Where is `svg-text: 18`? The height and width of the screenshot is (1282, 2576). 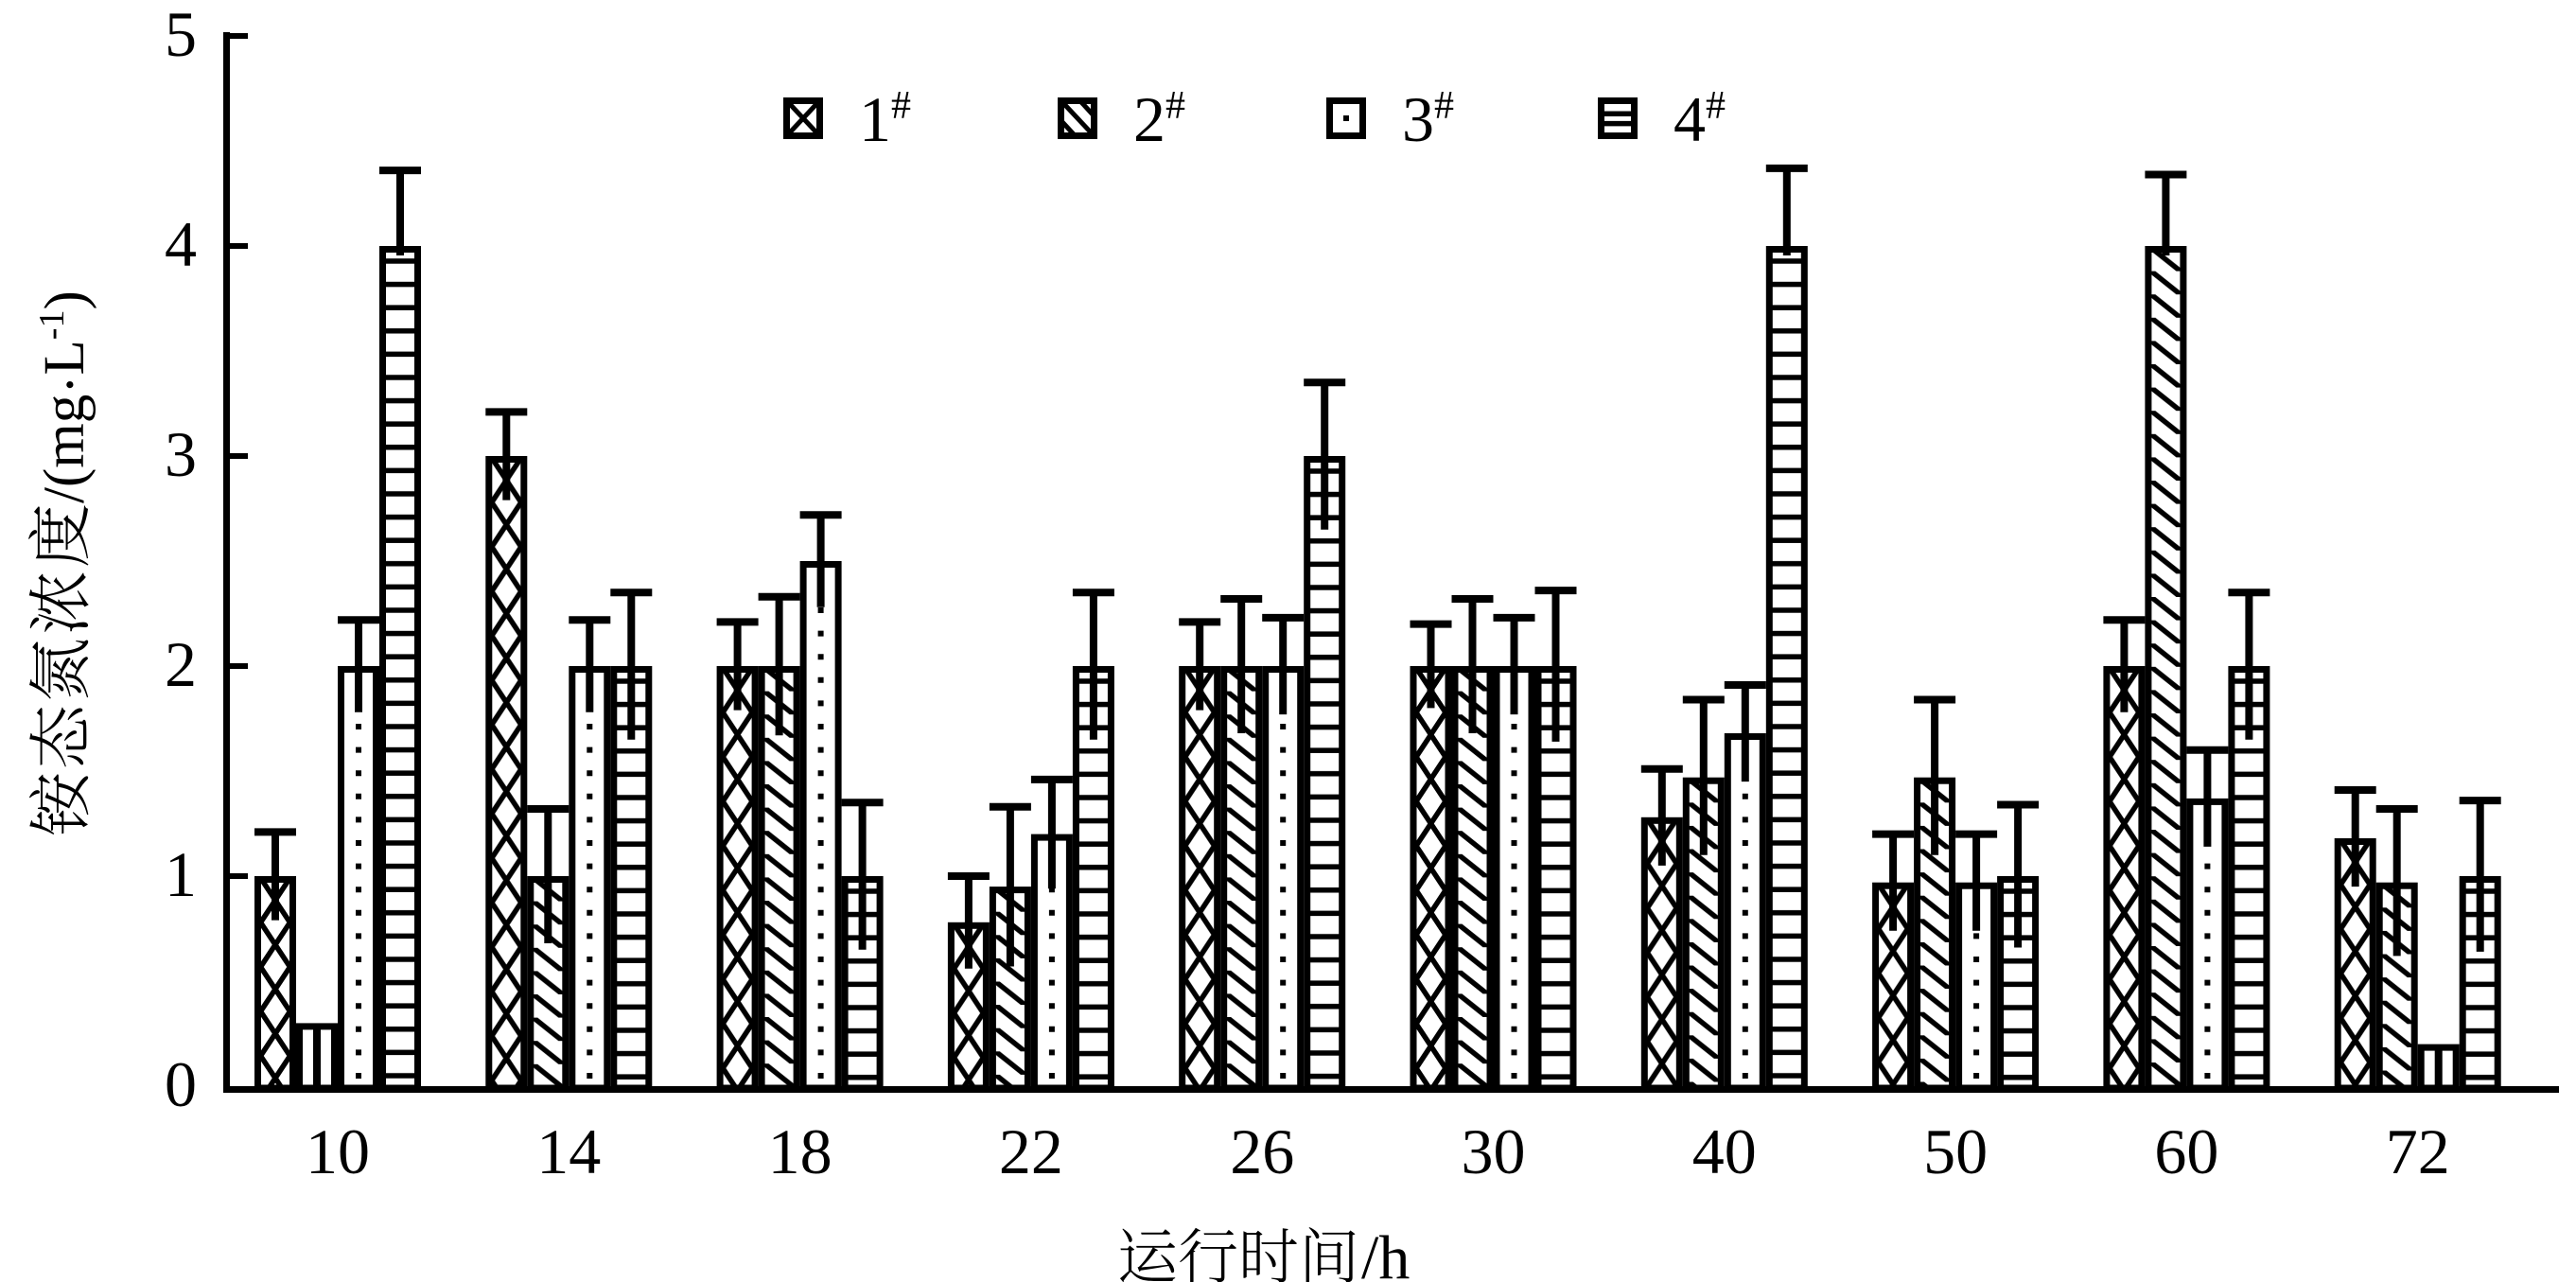
svg-text: 18 is located at coordinates (800, 1151).